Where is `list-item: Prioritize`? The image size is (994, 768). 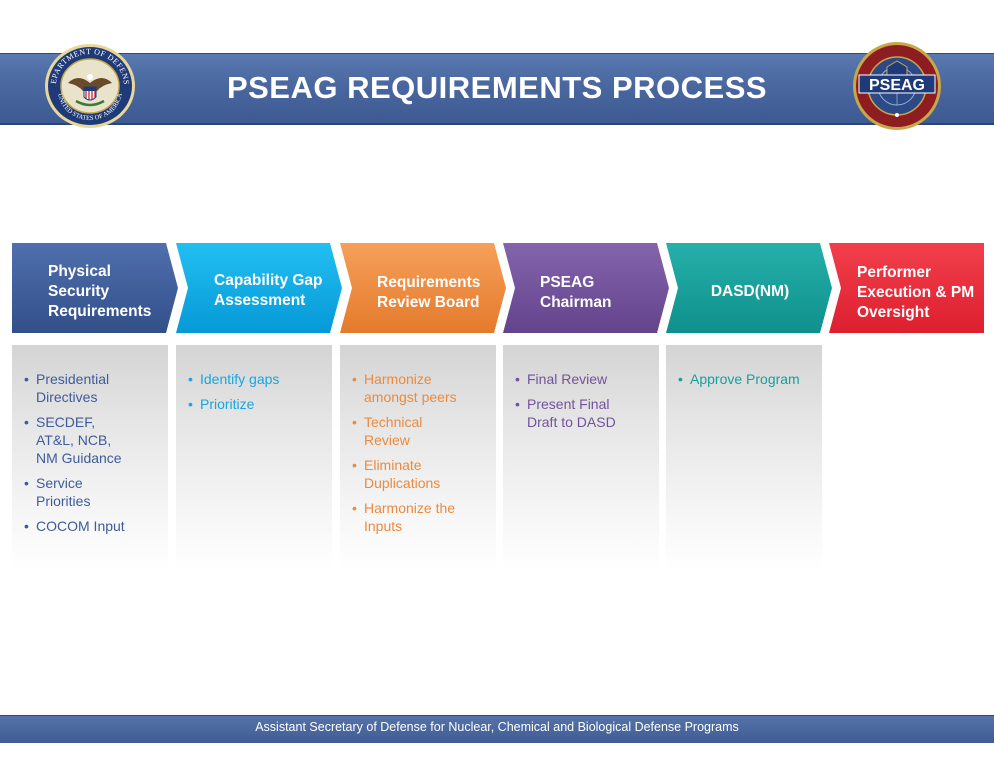
list-item: Prioritize is located at coordinates (254, 404).